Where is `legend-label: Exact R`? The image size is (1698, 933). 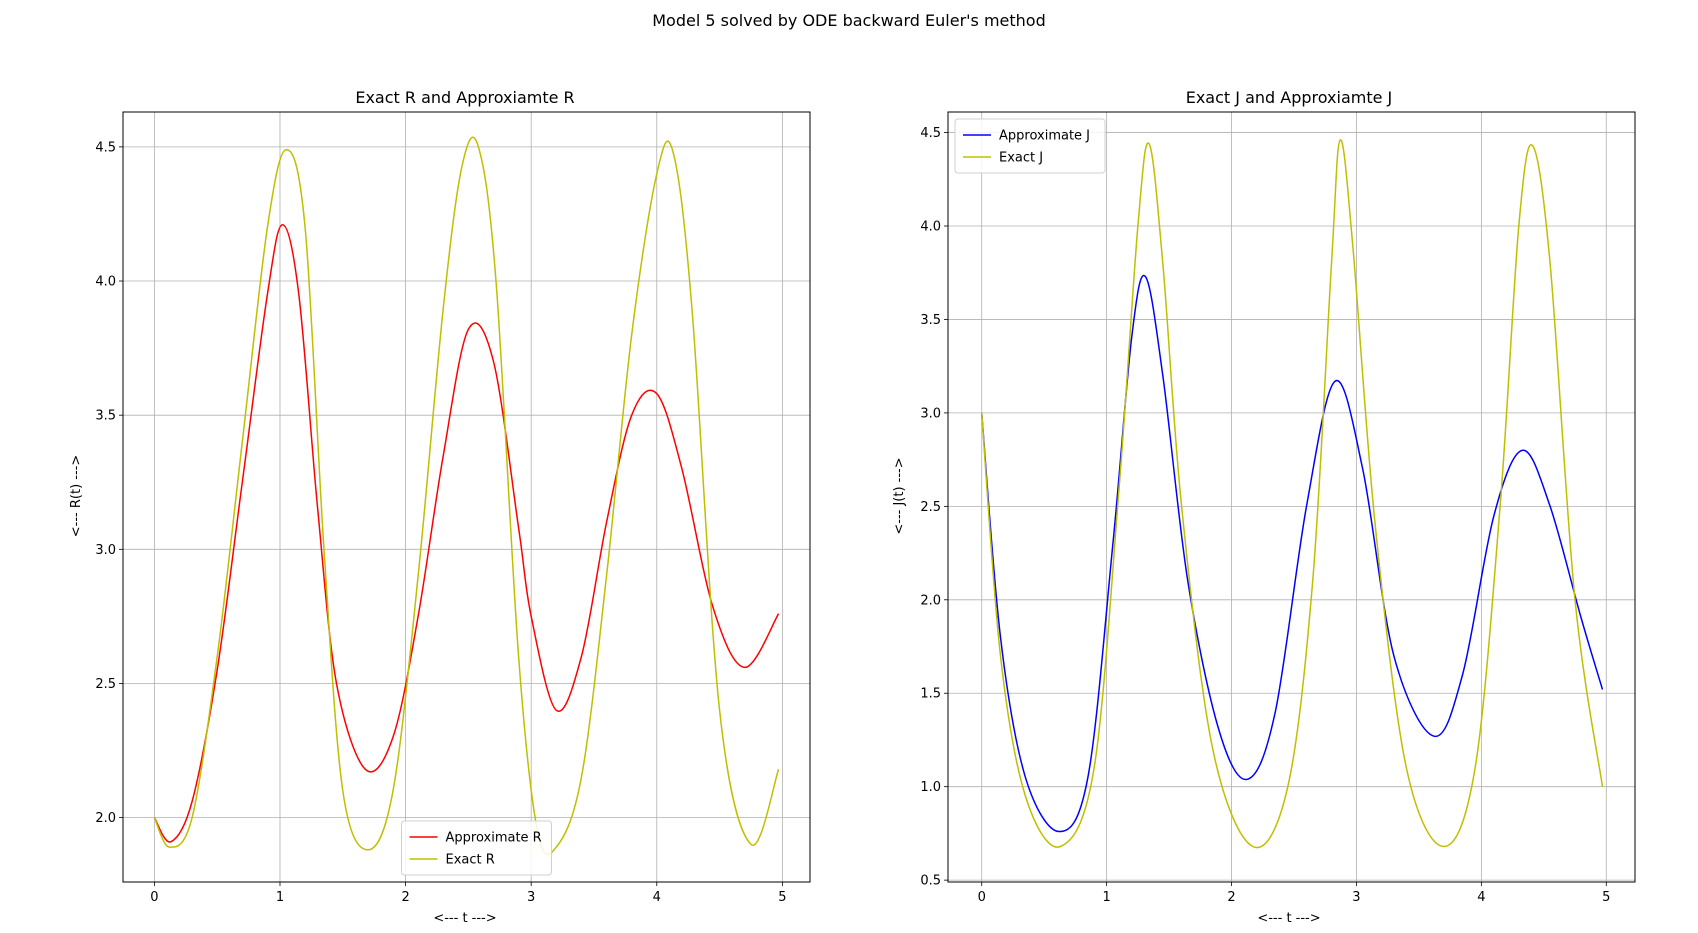
legend-label: Exact R is located at coordinates (470, 860).